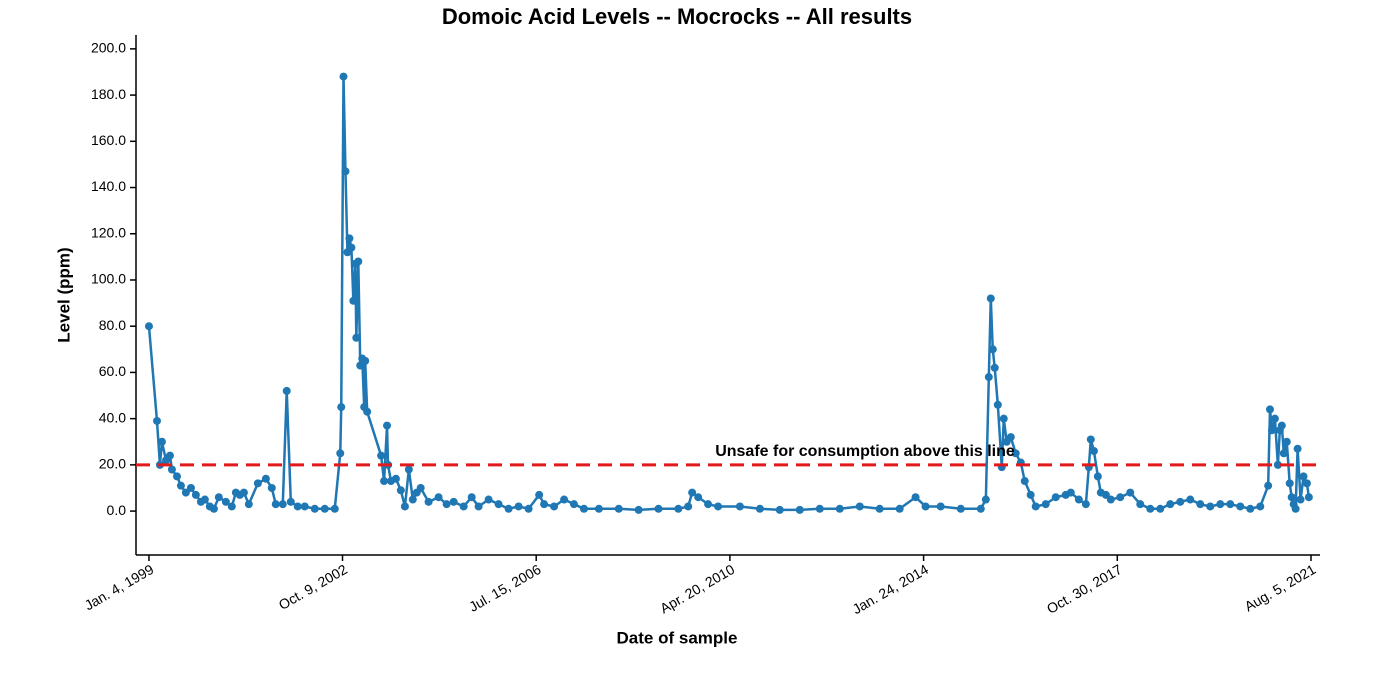 The width and height of the screenshot is (1378, 674). Describe the element at coordinates (677, 637) in the screenshot. I see `x-axis-label: Date of sample` at that location.